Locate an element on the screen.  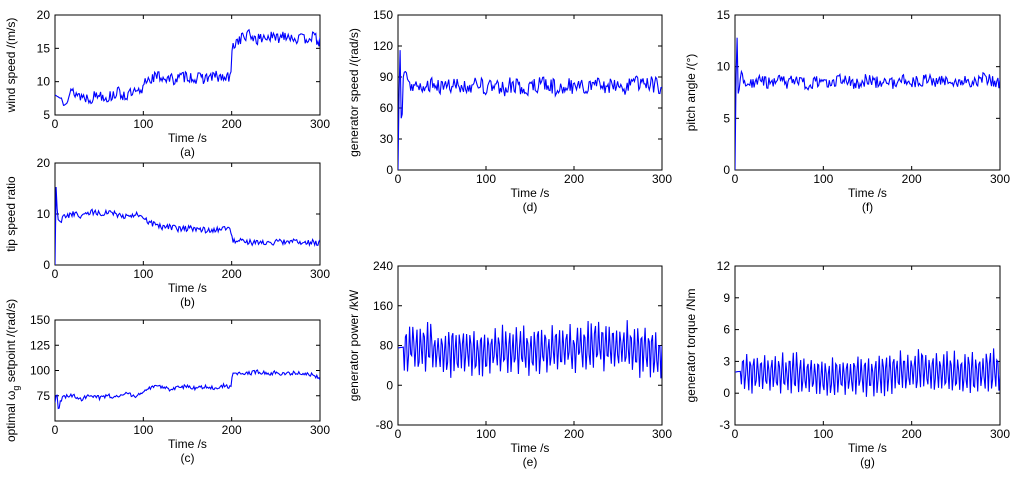
y-axis-label: optimal ωg setpoint /(rad/s) is located at coordinates (12, 370).